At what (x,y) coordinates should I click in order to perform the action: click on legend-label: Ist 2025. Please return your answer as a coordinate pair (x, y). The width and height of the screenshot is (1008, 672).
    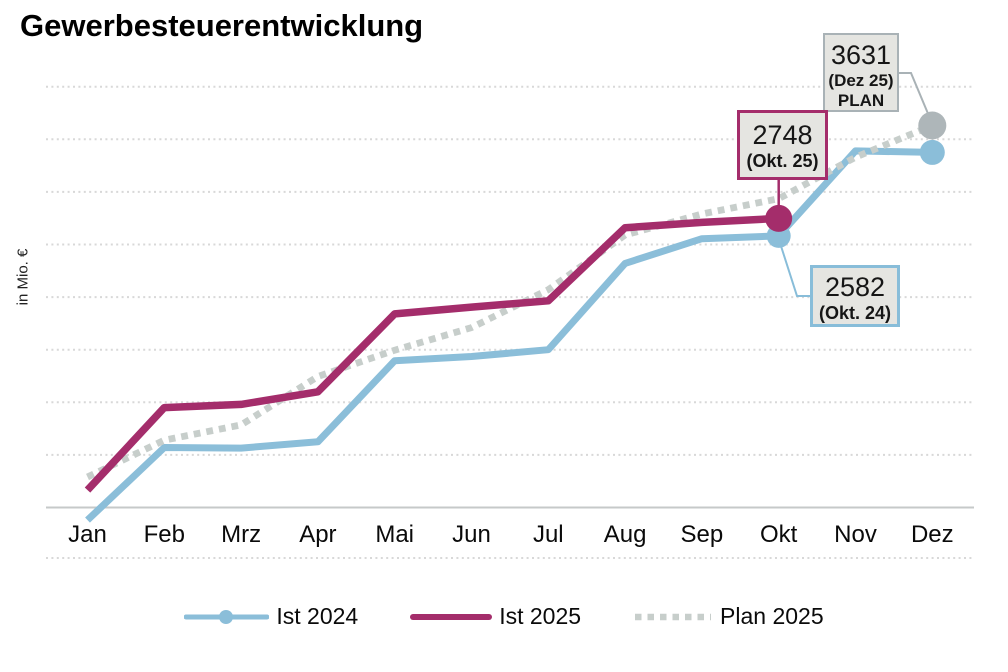
    Looking at the image, I should click on (540, 616).